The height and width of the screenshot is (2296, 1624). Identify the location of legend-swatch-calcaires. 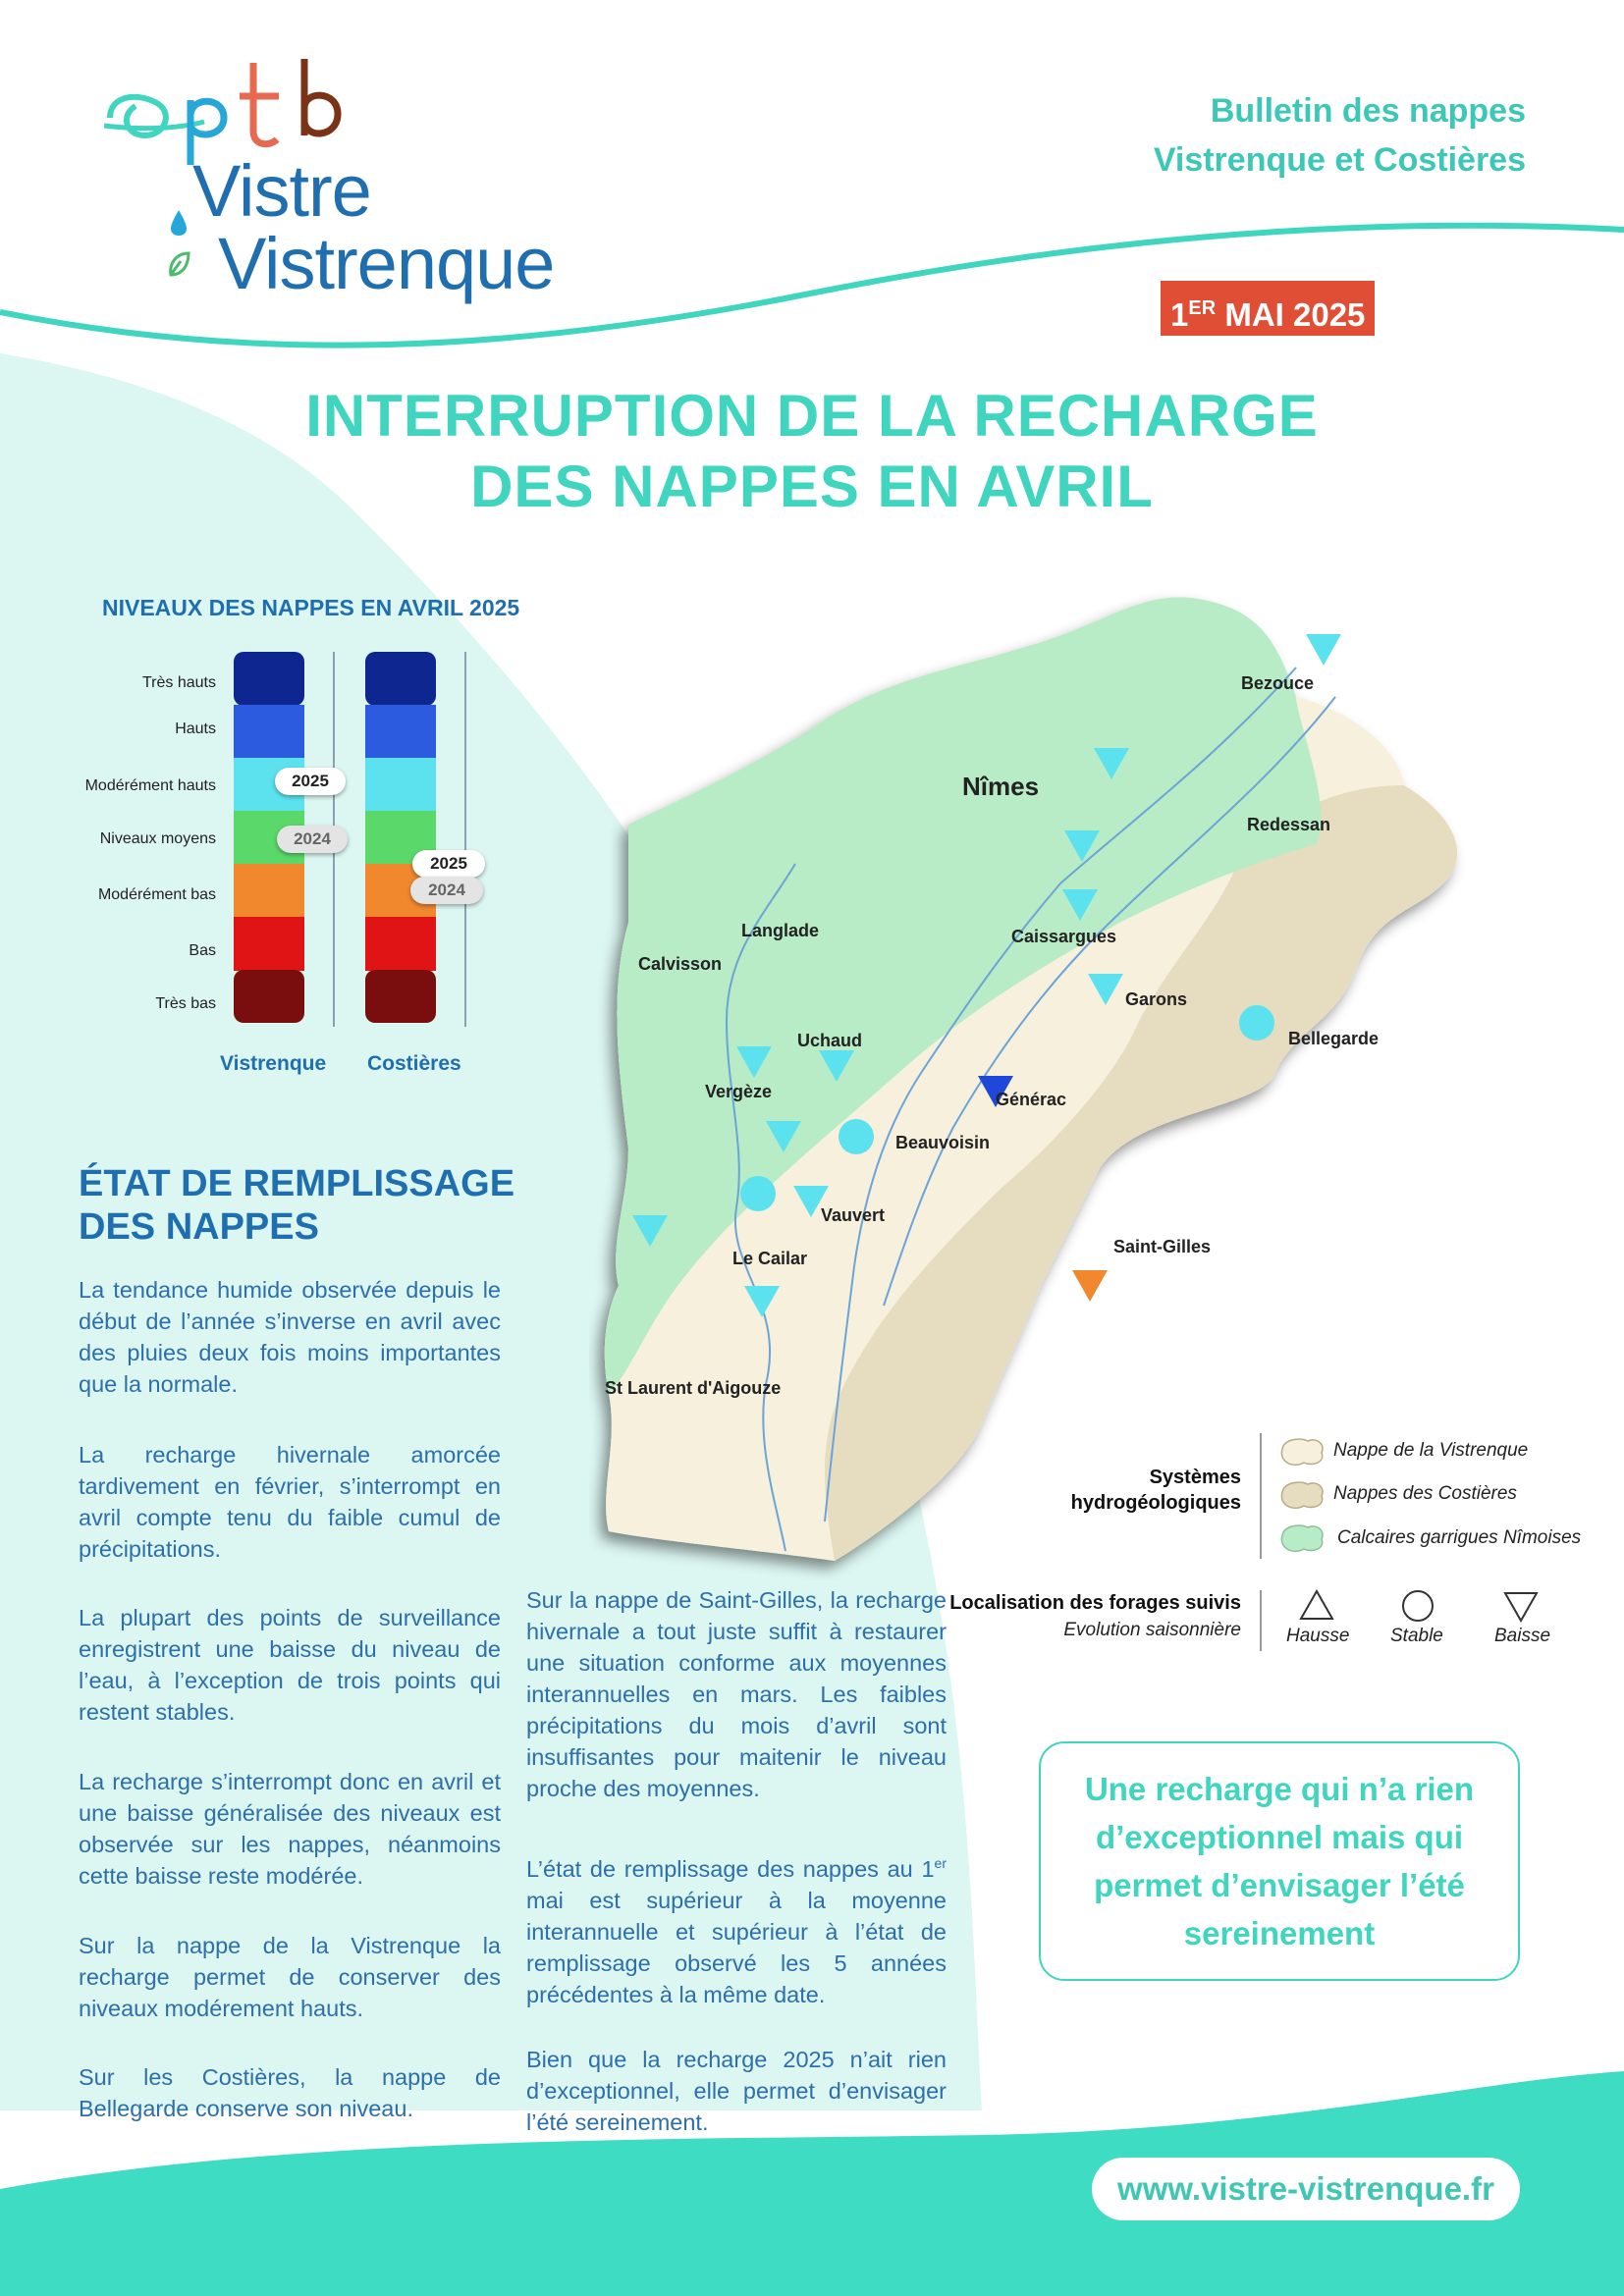
(1302, 1539).